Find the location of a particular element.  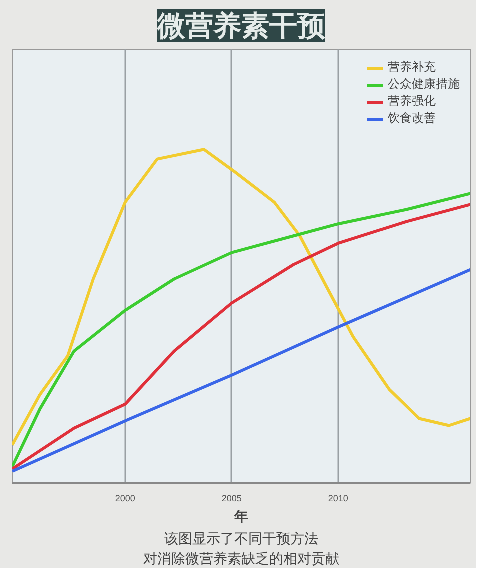

text: 对消除微营养素缺乏的相对贡献 is located at coordinates (242, 560).